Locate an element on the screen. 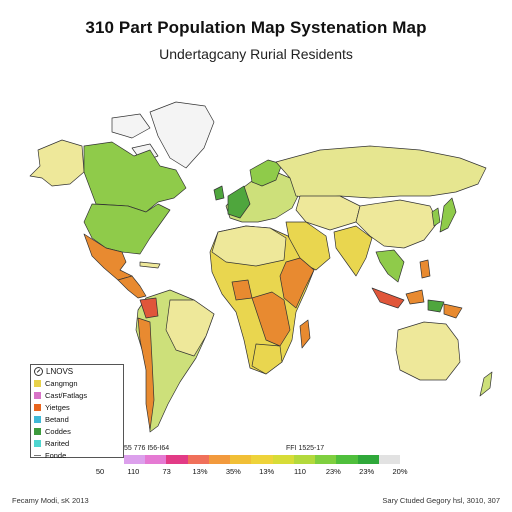 This screenshot has height=512, width=512. region-central-africa is located at coordinates (271, 319).